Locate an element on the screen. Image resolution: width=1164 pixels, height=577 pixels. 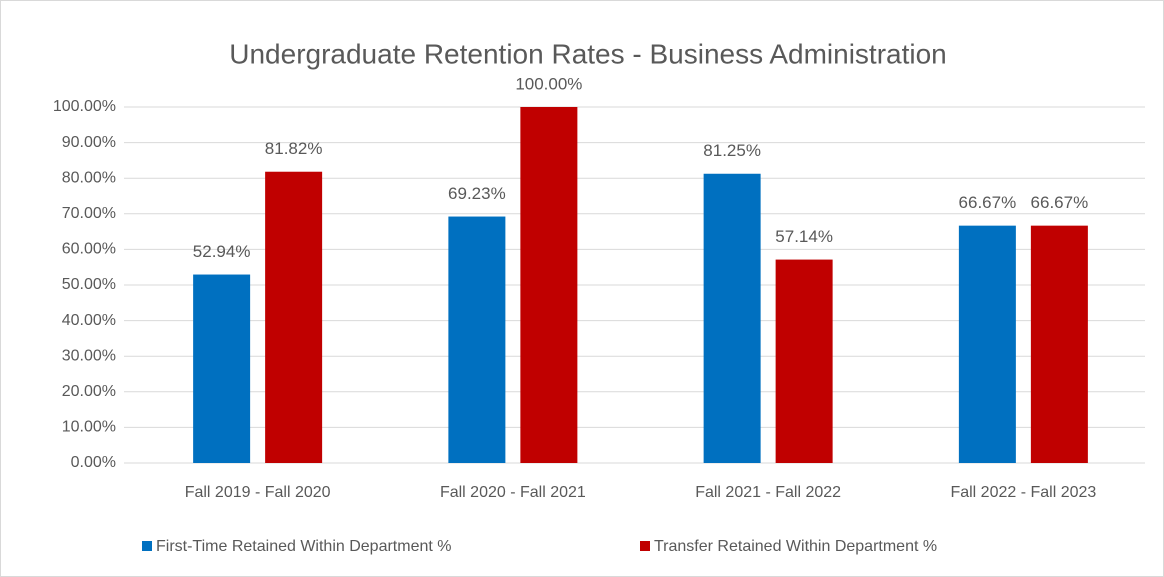
y-tick-label: 100.00% is located at coordinates (84, 106).